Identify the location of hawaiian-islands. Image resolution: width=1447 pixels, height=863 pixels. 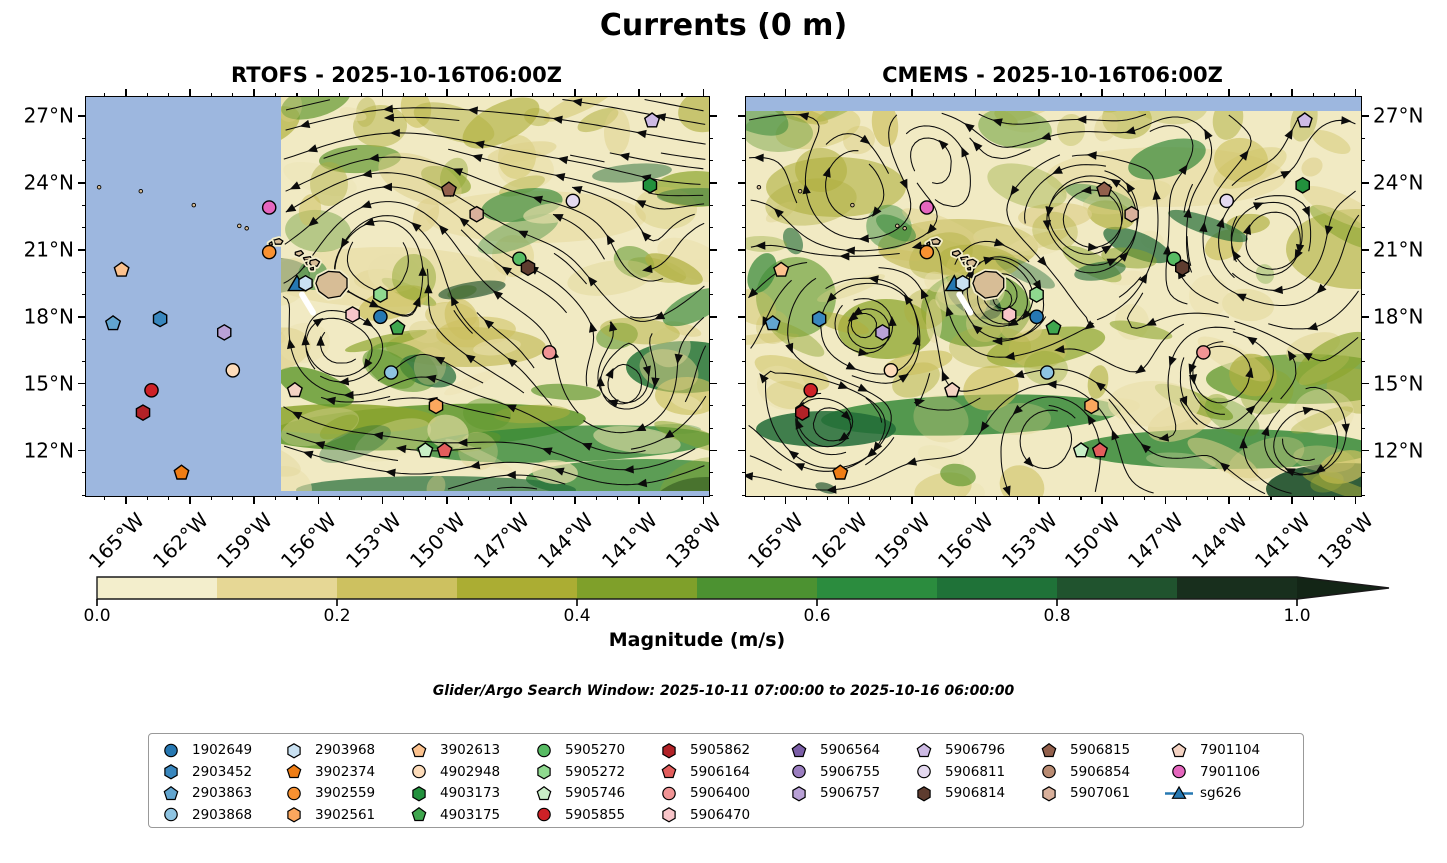
(223, 242).